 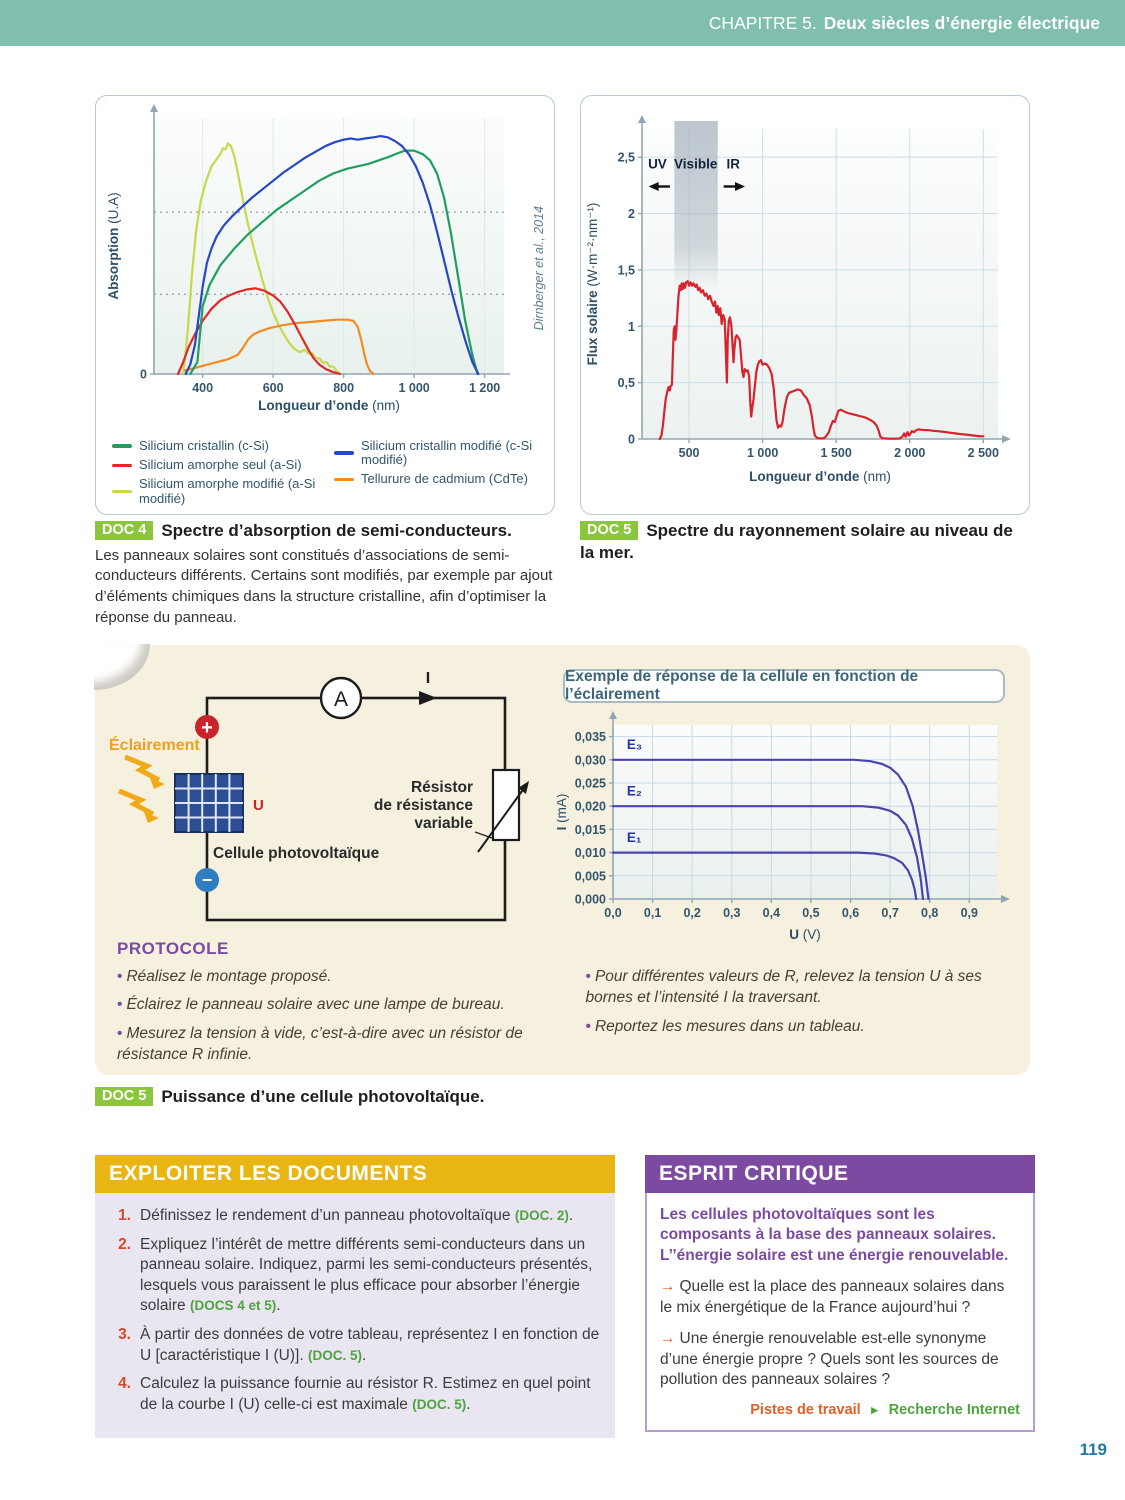 What do you see at coordinates (224, 976) in the screenshot?
I see `protocole-step: • Réalisez le montage proposé.` at bounding box center [224, 976].